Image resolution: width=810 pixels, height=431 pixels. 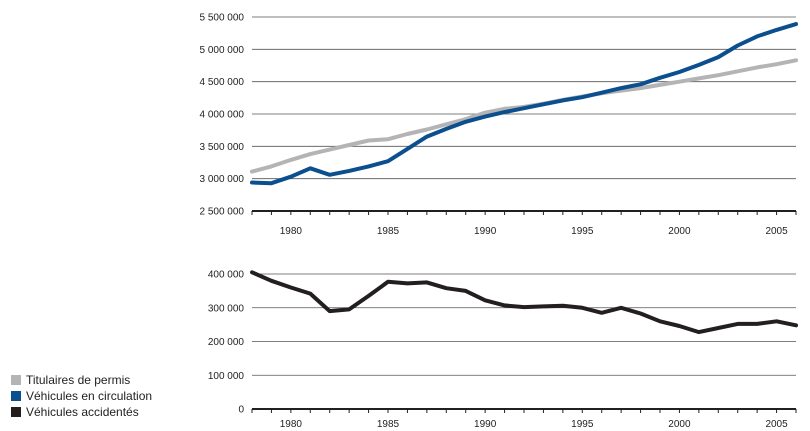 What do you see at coordinates (222, 115) in the screenshot?
I see `top-y-tick-label: 4 000 000` at bounding box center [222, 115].